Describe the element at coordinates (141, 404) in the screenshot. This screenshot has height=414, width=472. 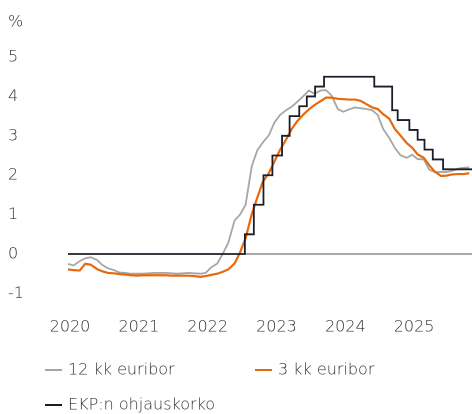
I see `legend-label: EKP:n ohjauskorko` at that location.